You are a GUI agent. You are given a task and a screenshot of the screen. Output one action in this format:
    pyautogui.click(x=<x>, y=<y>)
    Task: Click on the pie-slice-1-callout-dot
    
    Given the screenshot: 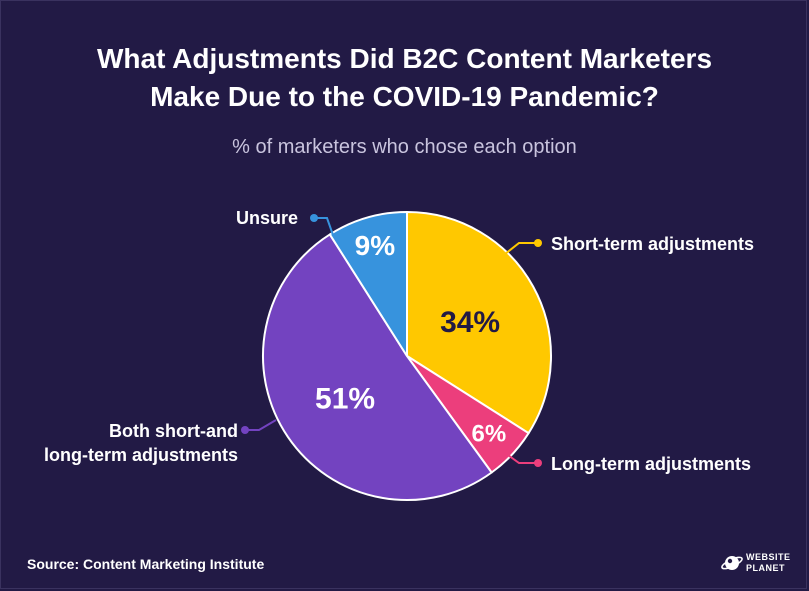 What is the action you would take?
    pyautogui.click(x=538, y=243)
    